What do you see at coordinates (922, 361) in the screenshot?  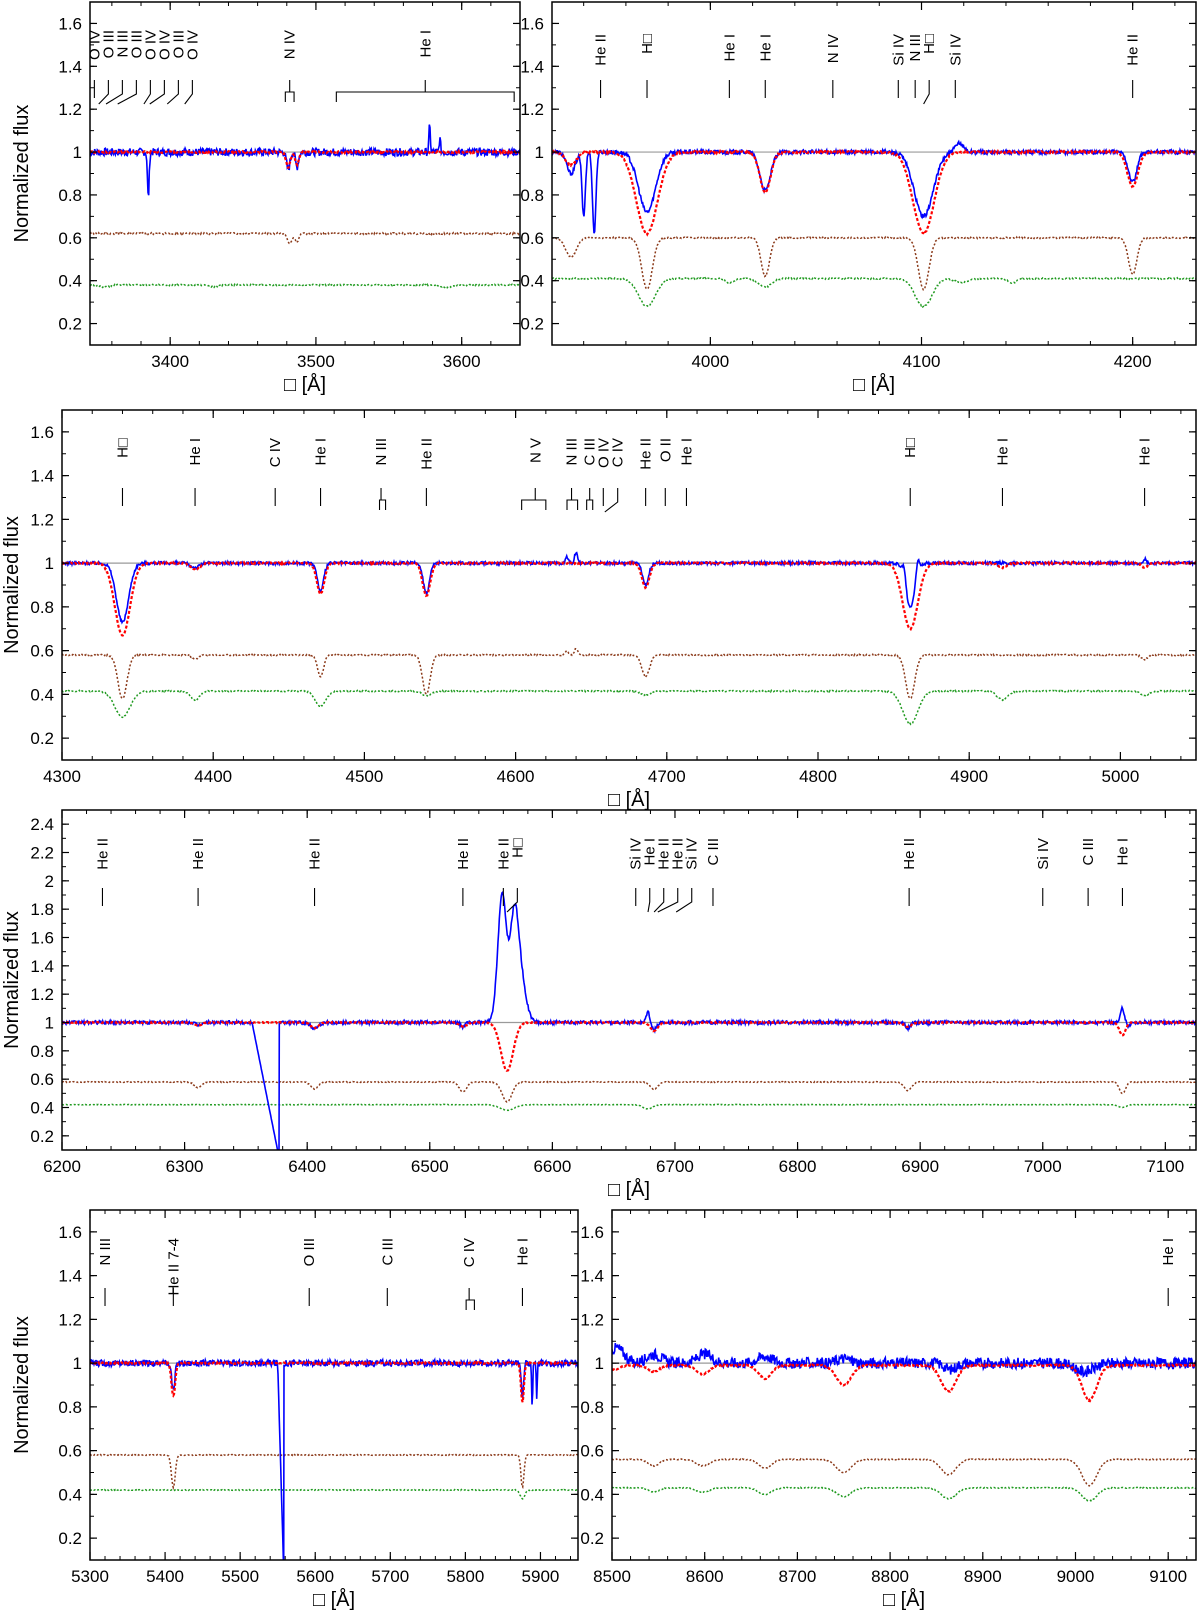 I see `x-tick-label: 4100` at bounding box center [922, 361].